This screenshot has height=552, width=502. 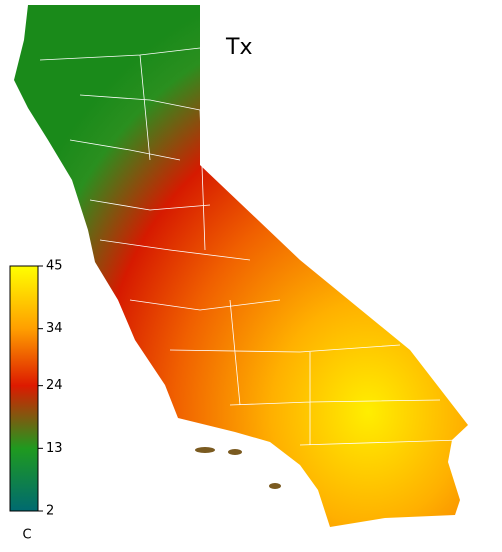 What do you see at coordinates (26, 535) in the screenshot?
I see `colorbar-unit: C` at bounding box center [26, 535].